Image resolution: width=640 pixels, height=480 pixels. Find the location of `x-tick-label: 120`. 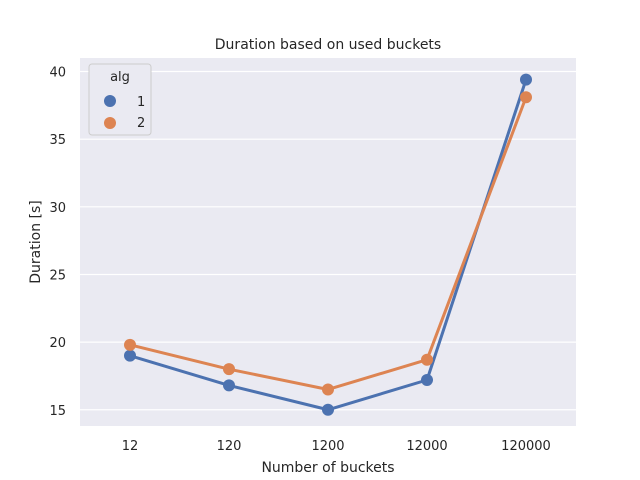

x-tick-label: 120 is located at coordinates (229, 446).